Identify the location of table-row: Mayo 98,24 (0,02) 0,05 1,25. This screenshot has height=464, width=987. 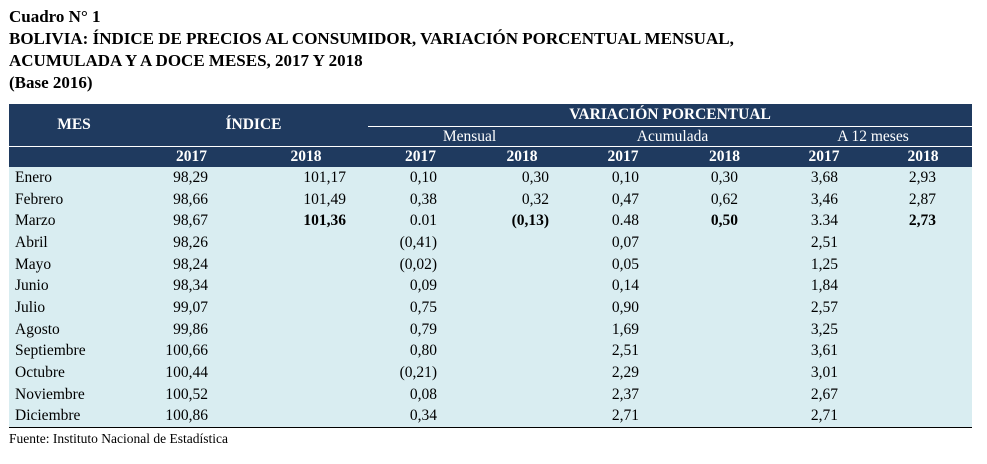
(491, 264).